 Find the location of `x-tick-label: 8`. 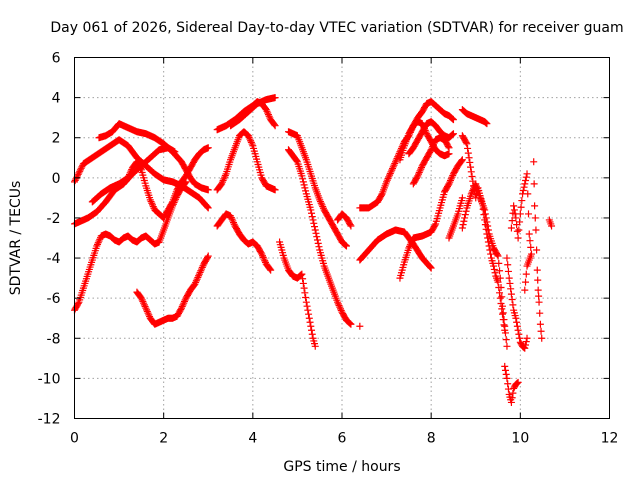

x-tick-label: 8 is located at coordinates (431, 439).